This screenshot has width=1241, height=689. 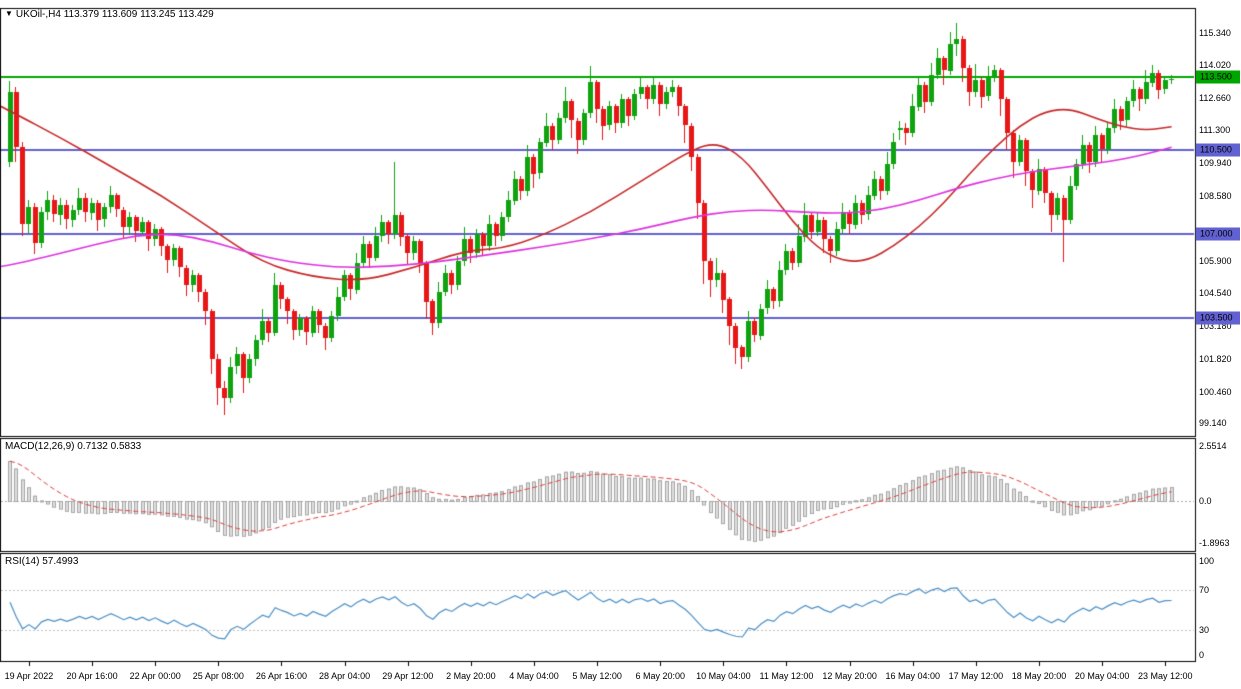 I want to click on hline-price-badge: 110.500, so click(x=1218, y=150).